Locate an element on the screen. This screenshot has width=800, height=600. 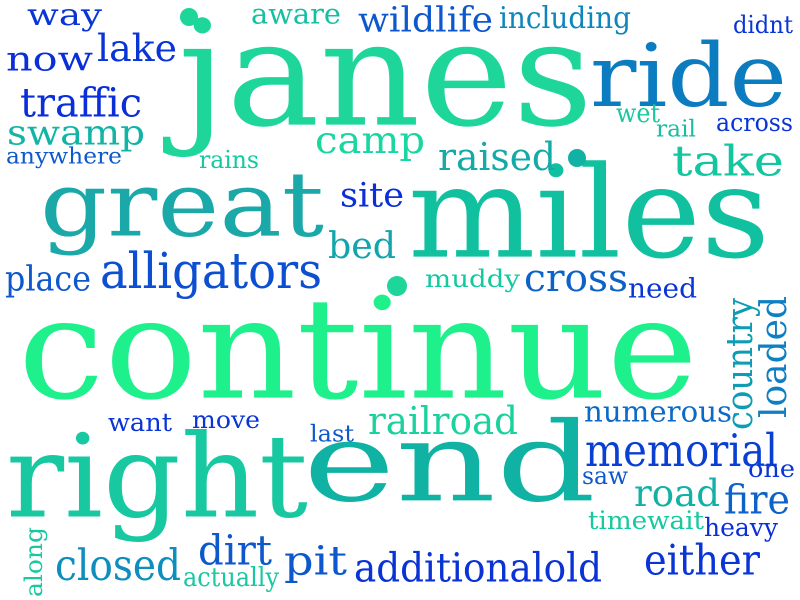
word-numerous: numerous is located at coordinates (658, 411).